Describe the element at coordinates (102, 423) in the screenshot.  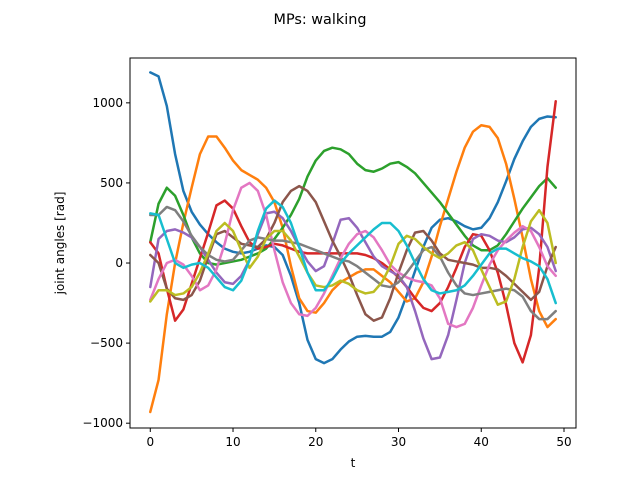
I see `y-tick-label: −1000` at that location.